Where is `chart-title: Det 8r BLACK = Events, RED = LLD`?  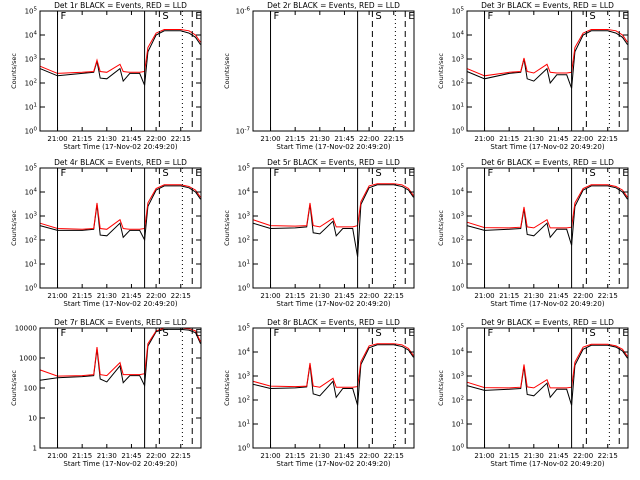 chart-title: Det 8r BLACK = Events, RED = LLD is located at coordinates (333, 322).